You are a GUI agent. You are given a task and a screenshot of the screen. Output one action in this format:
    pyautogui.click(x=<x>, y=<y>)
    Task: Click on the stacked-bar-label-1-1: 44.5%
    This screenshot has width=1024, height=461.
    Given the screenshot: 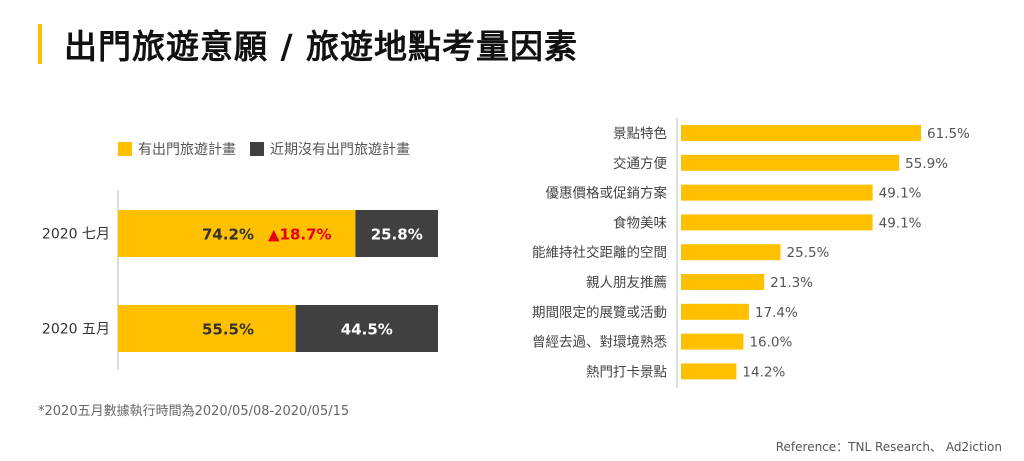 What is the action you would take?
    pyautogui.click(x=367, y=330)
    